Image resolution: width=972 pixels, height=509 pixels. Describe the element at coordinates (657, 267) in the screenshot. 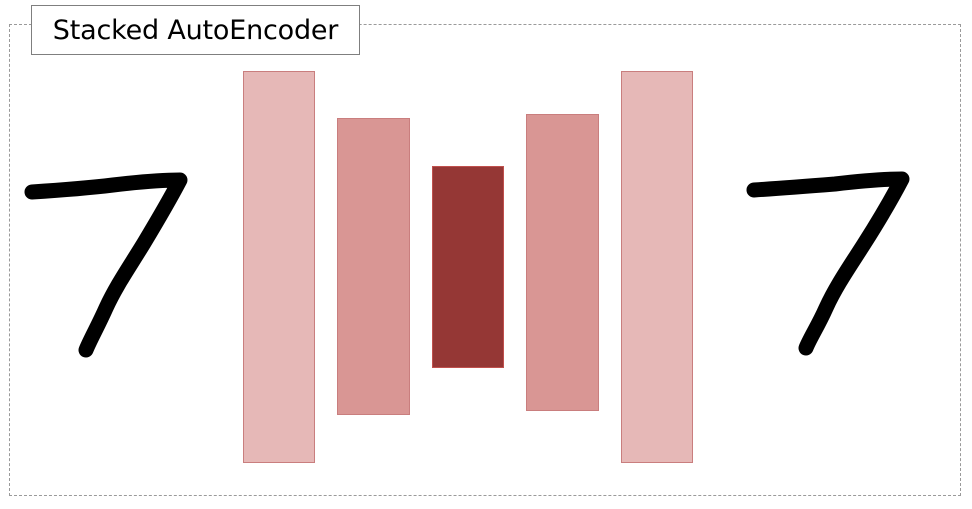

I see `decoder-output-layer` at that location.